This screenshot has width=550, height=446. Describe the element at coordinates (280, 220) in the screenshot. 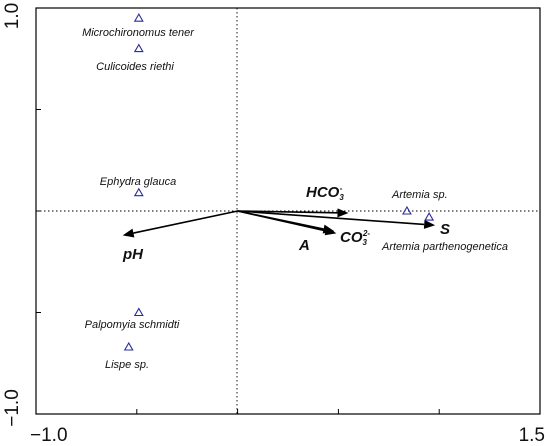

I see `vector-a-line` at that location.